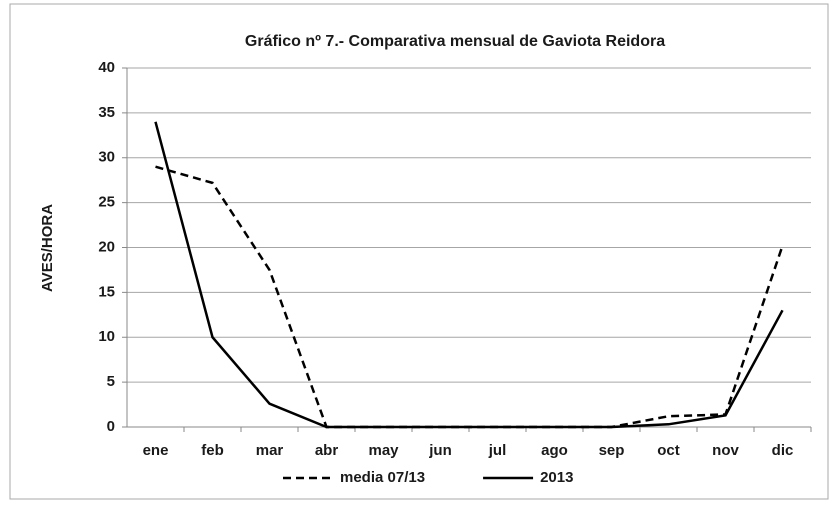 The height and width of the screenshot is (507, 838). I want to click on y-tick-label: 40, so click(106, 67).